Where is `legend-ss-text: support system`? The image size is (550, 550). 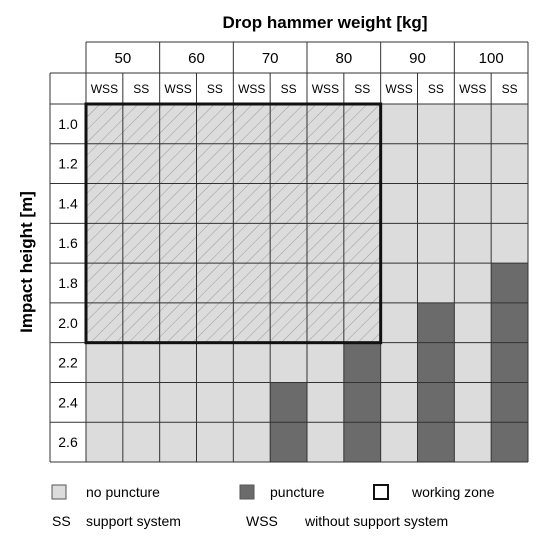
legend-ss-text: support system is located at coordinates (133, 521).